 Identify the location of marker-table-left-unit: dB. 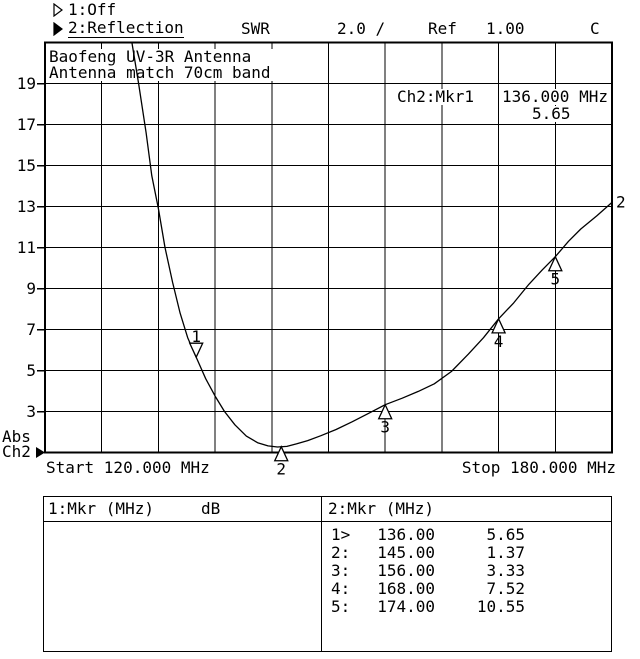
(211, 508).